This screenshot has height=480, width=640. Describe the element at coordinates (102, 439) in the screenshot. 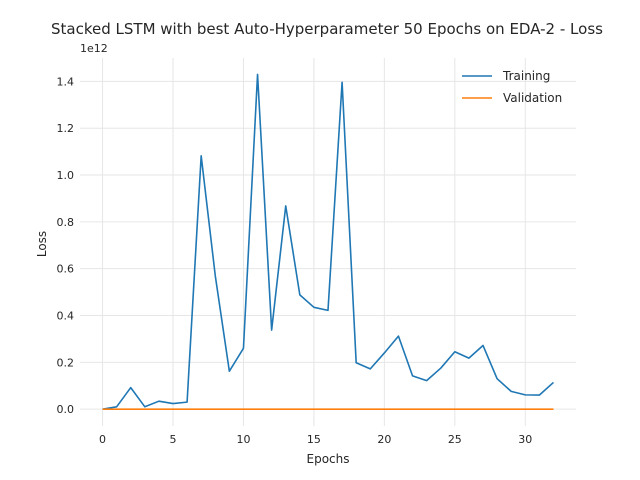

I see `x-tick-label: 0` at that location.